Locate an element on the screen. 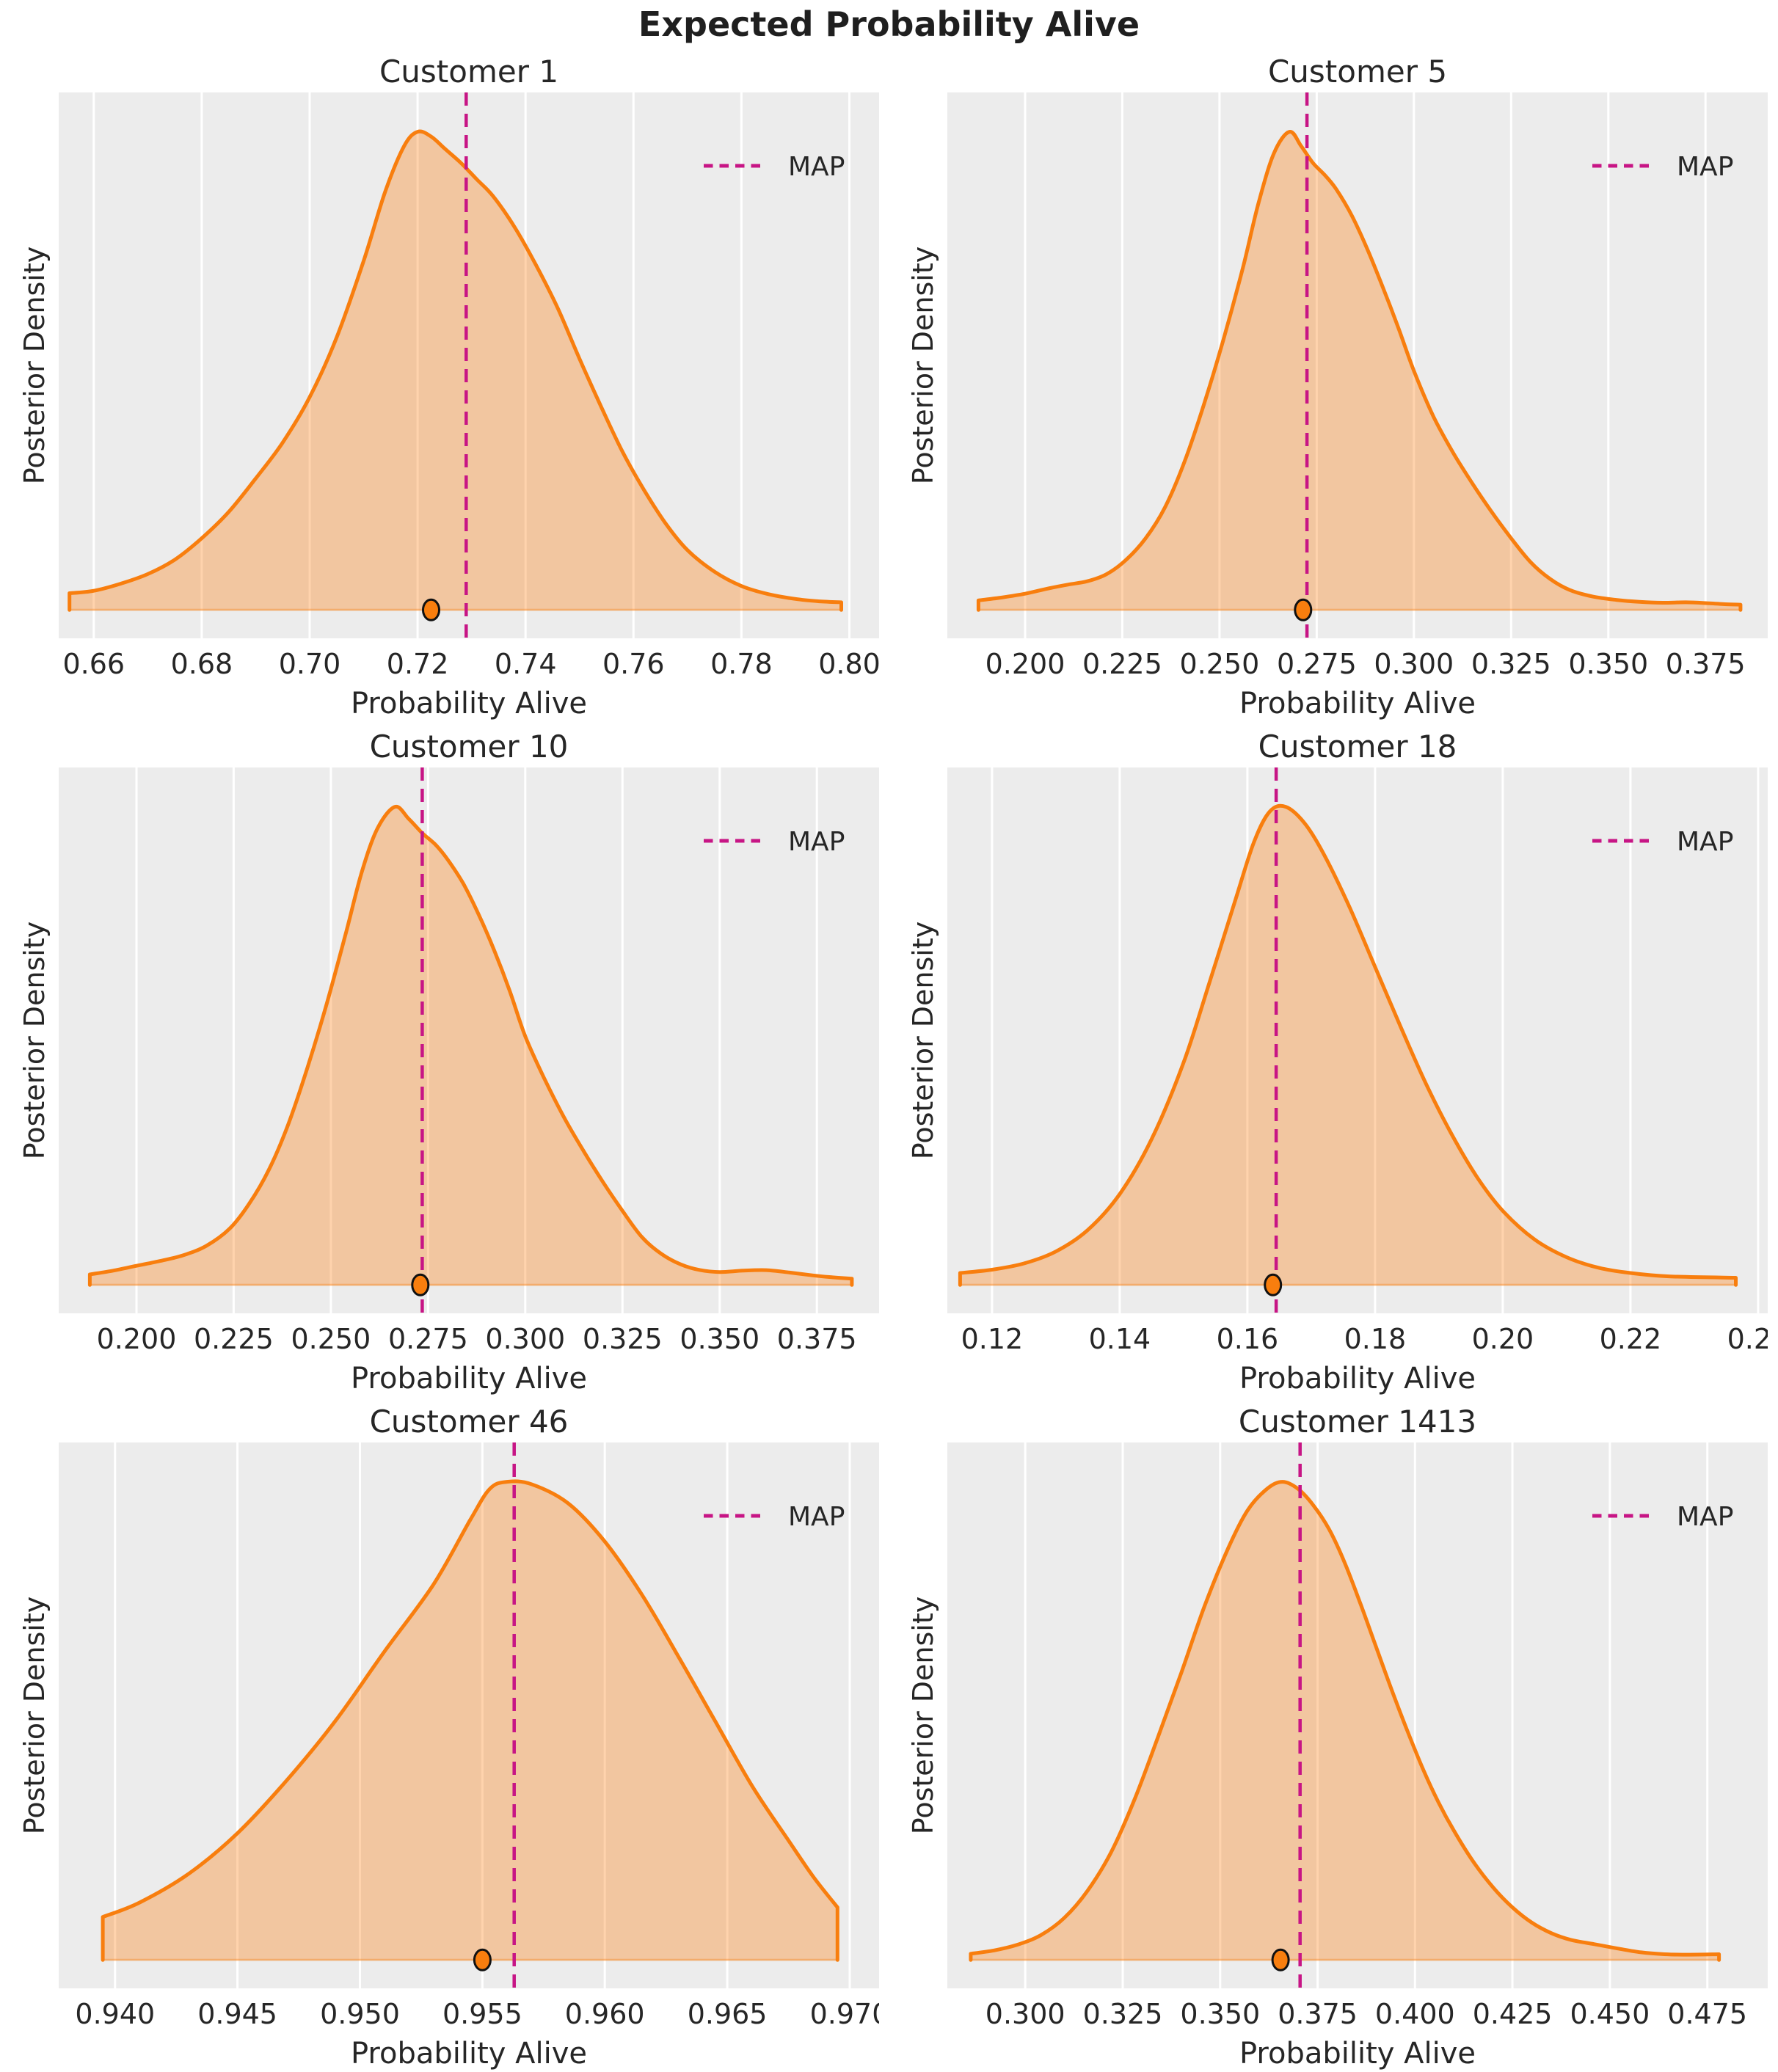 The image size is (1778, 2072). x-tick-label: 0.450 is located at coordinates (1610, 2014).